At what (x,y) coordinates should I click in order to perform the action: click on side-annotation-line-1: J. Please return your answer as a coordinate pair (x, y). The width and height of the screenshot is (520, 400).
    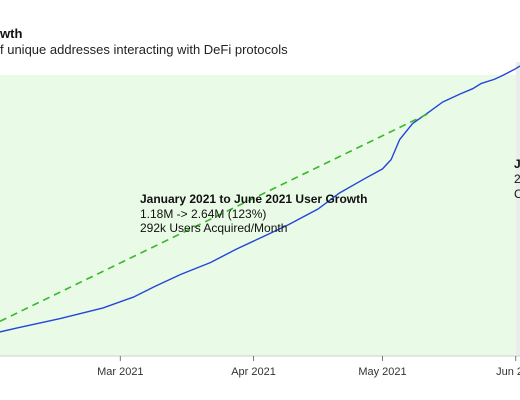
    Looking at the image, I should click on (517, 164).